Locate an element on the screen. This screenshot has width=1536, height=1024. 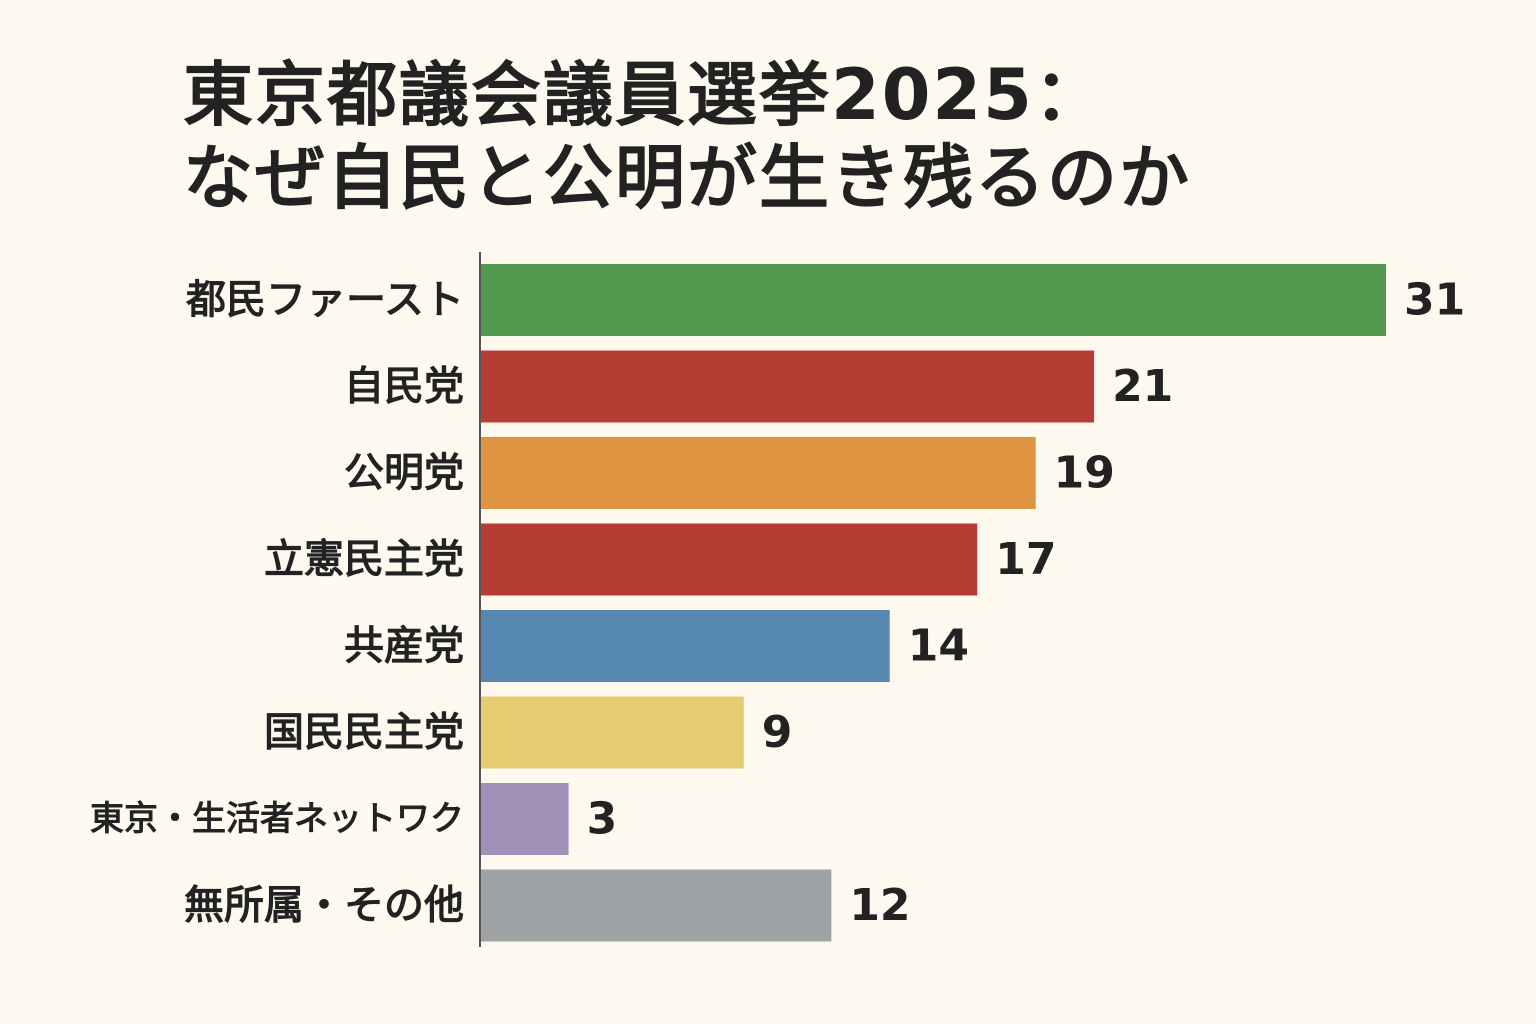
value-label-6: 9 is located at coordinates (777, 732).